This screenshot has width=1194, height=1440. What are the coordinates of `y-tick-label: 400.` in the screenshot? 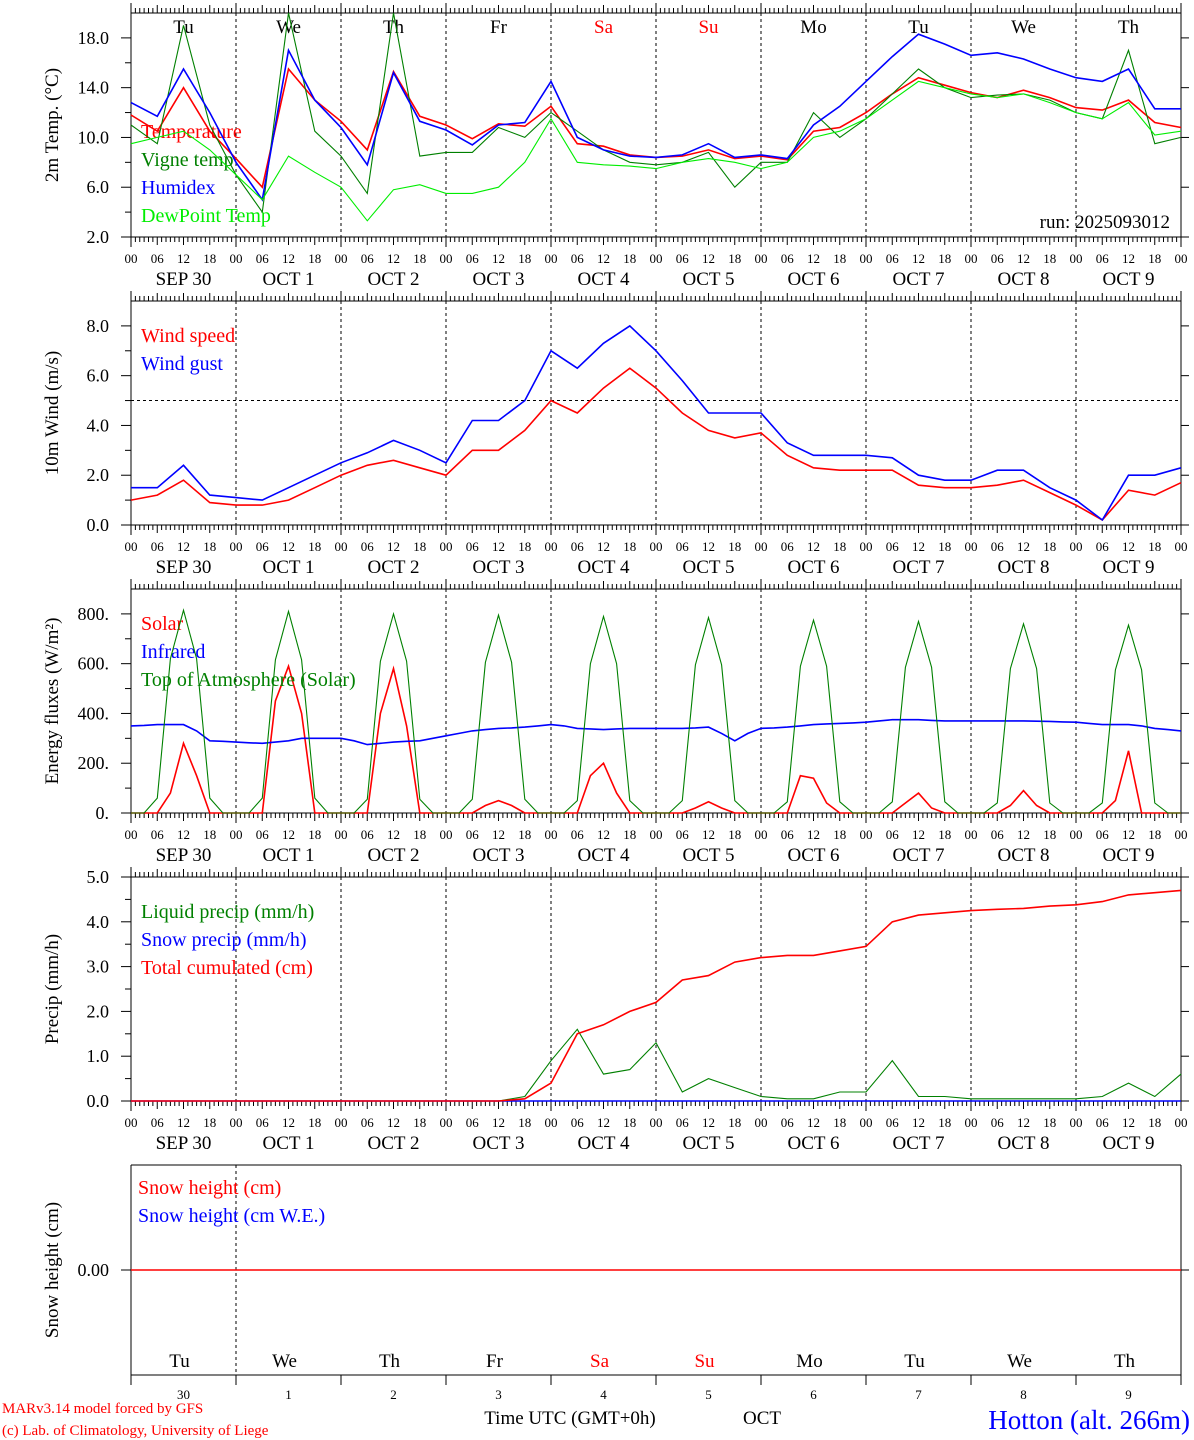 It's located at (94, 713).